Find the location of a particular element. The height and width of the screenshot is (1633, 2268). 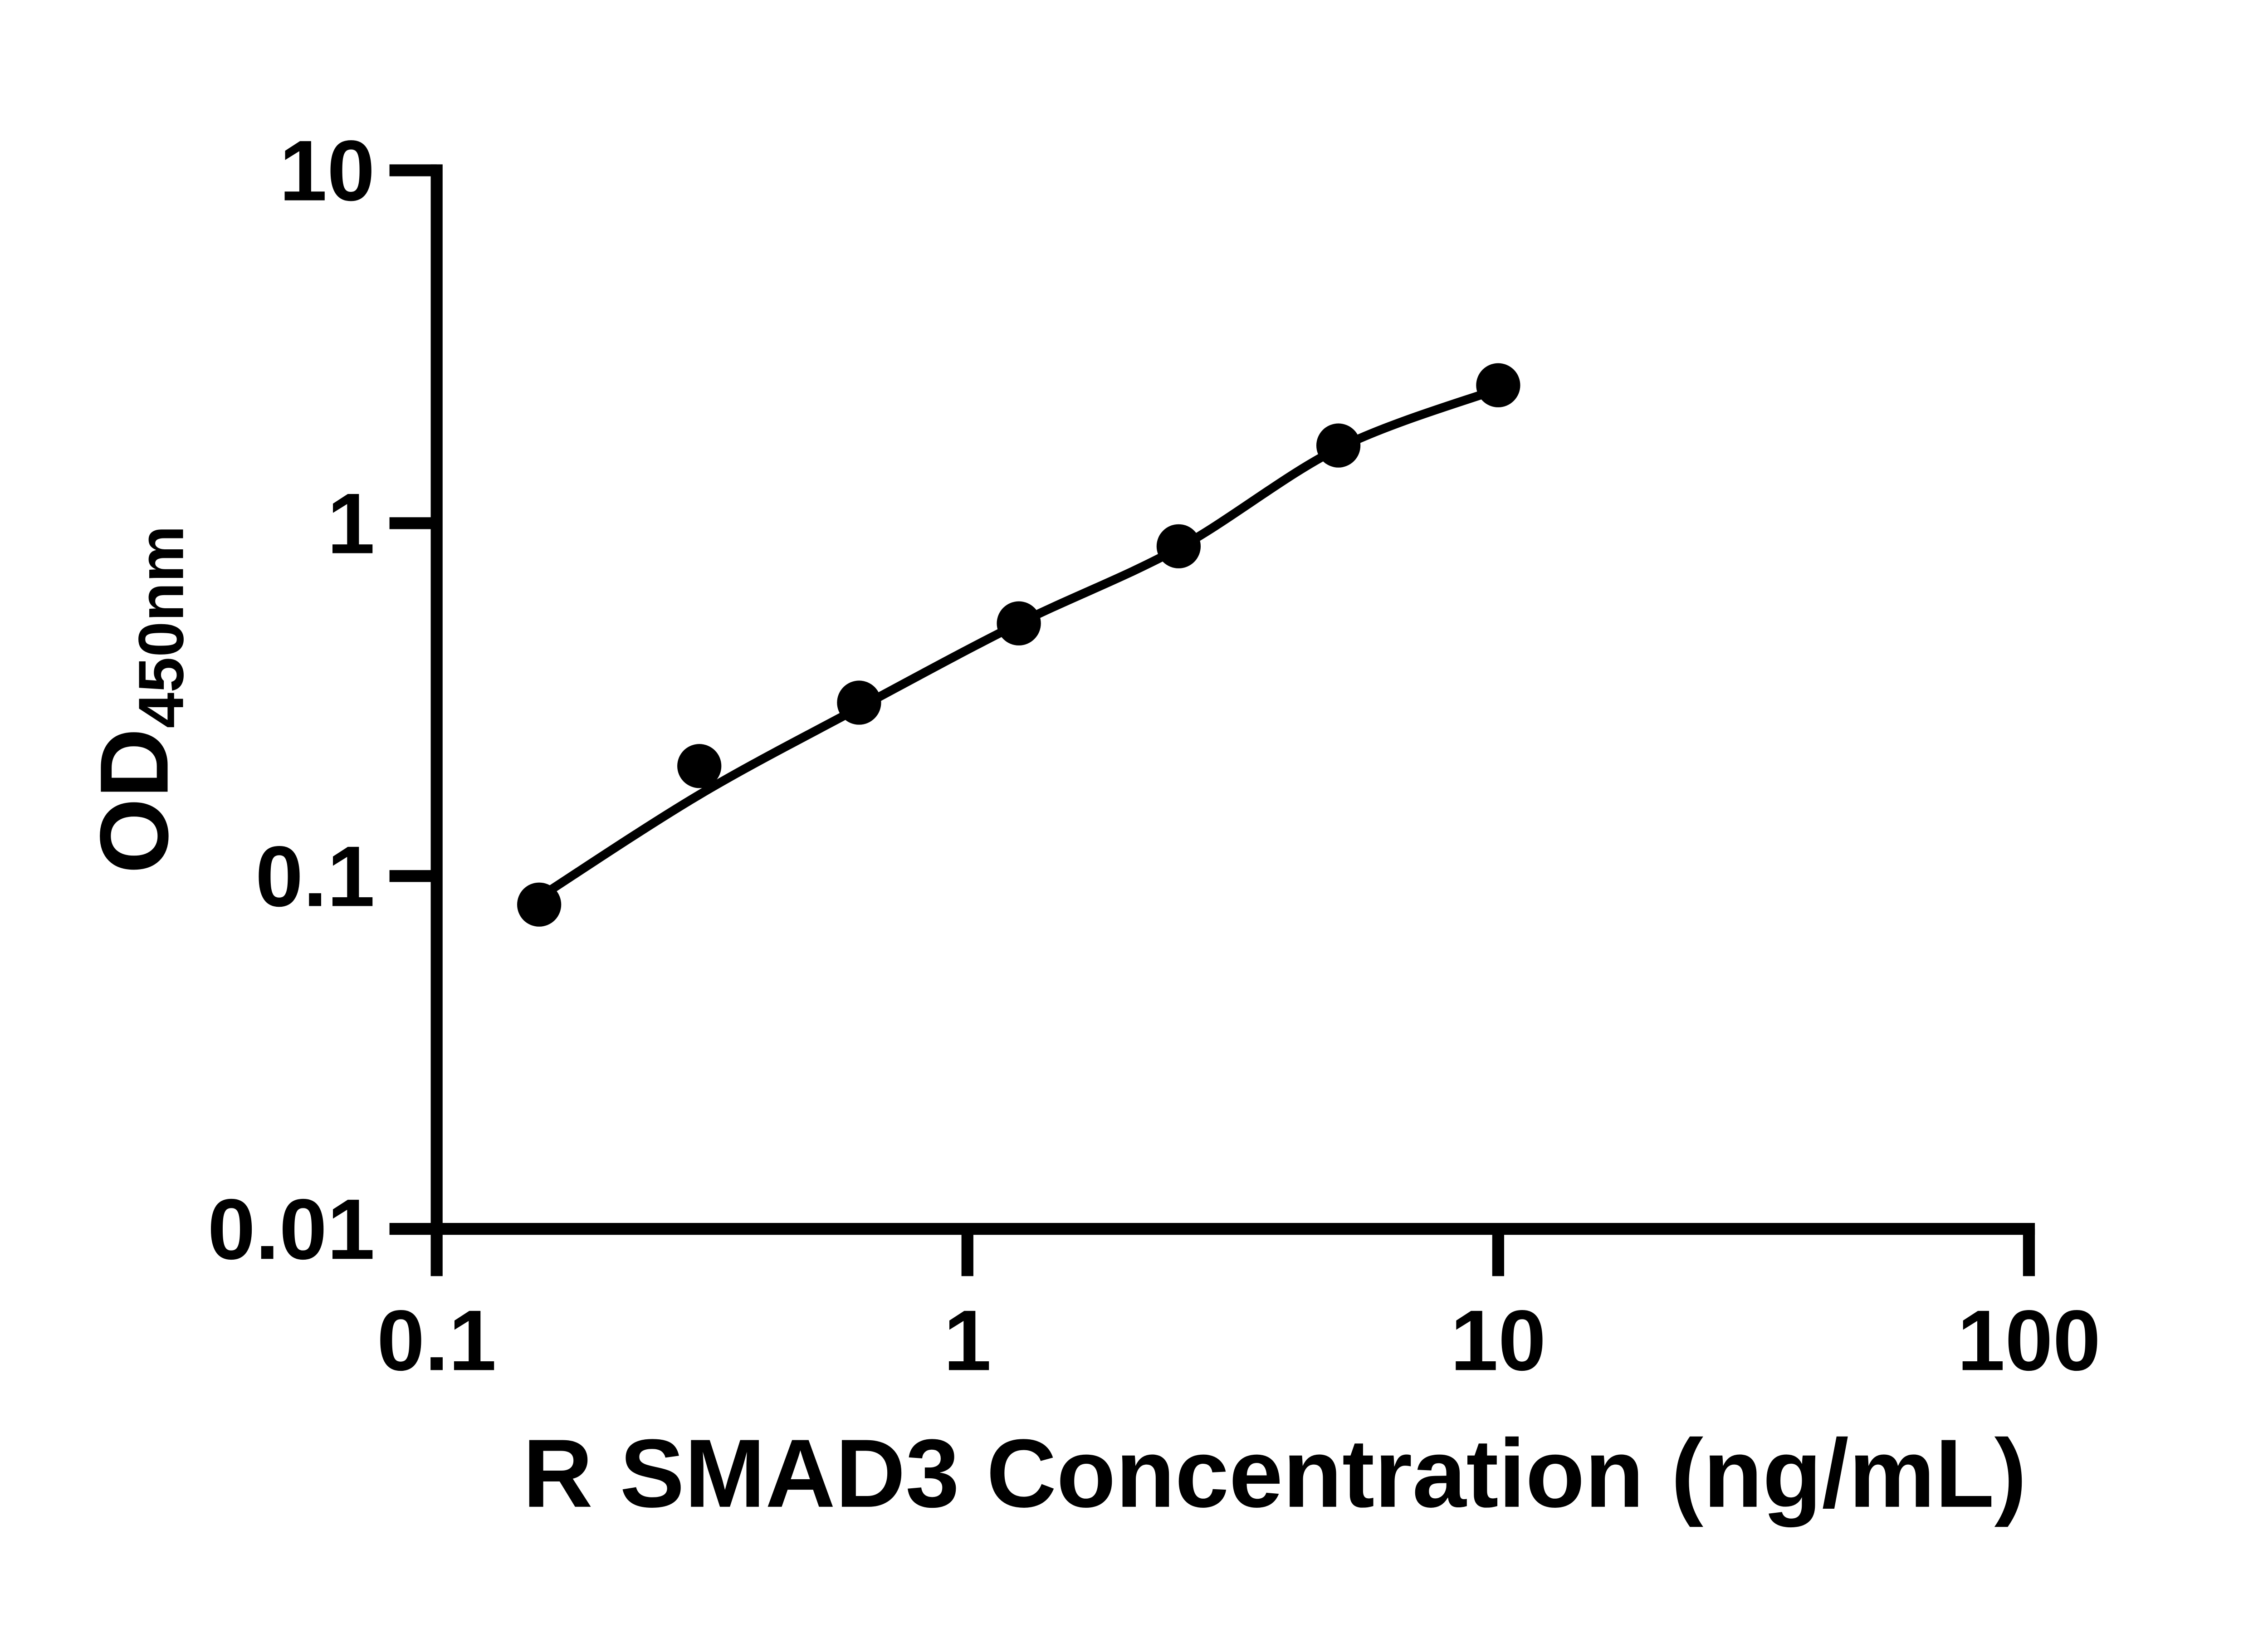

x-axis-tick-label: 1 is located at coordinates (967, 1340).